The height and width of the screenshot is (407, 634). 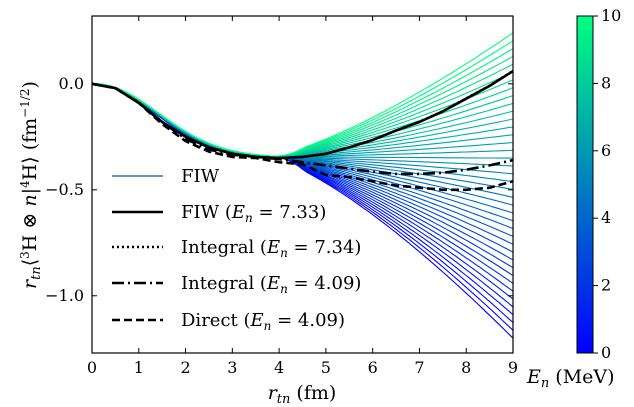 I want to click on legend-entry-fiw: FIW, so click(x=166, y=176).